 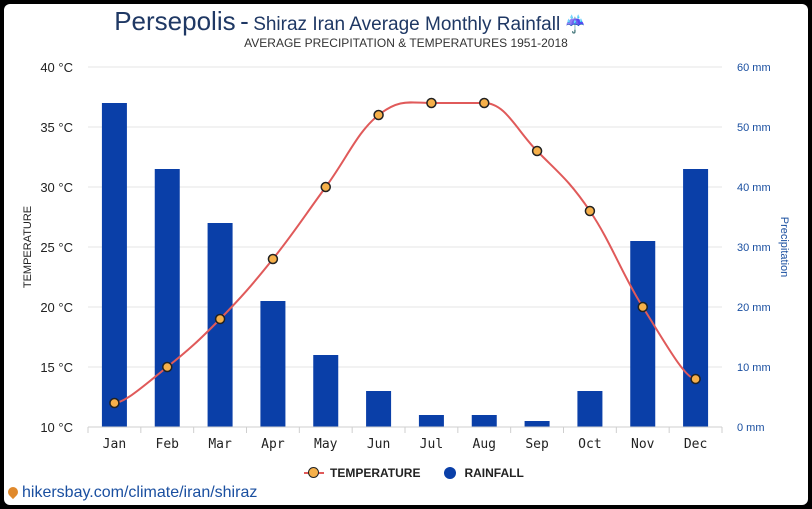 What do you see at coordinates (484, 444) in the screenshot?
I see `x-tick-label: Aug` at bounding box center [484, 444].